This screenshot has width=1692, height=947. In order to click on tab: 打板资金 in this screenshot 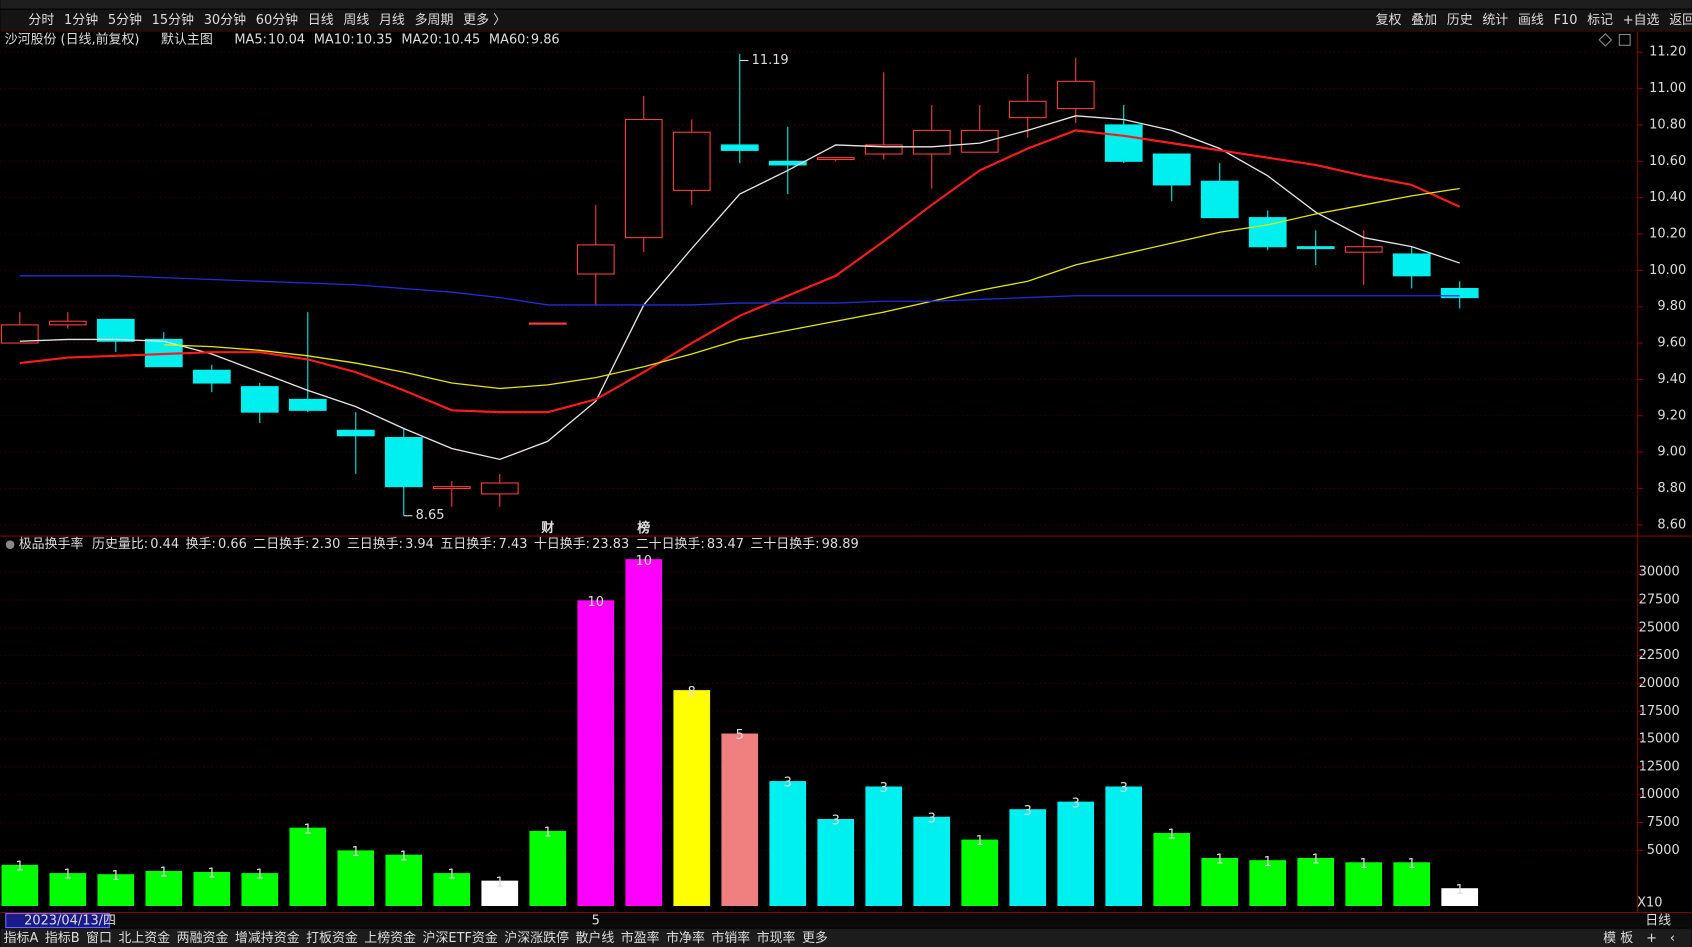, I will do `click(332, 938)`.